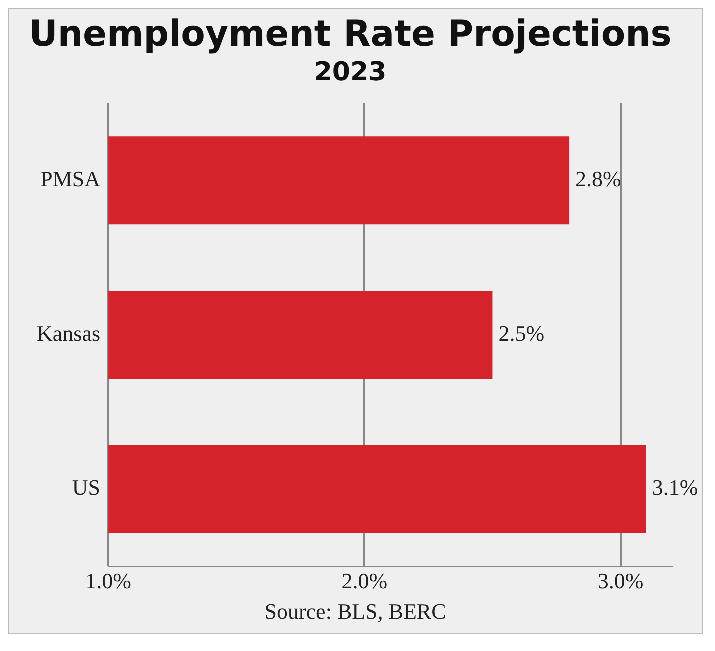 The image size is (715, 651). I want to click on chart-subtitle: 2023, so click(350, 73).